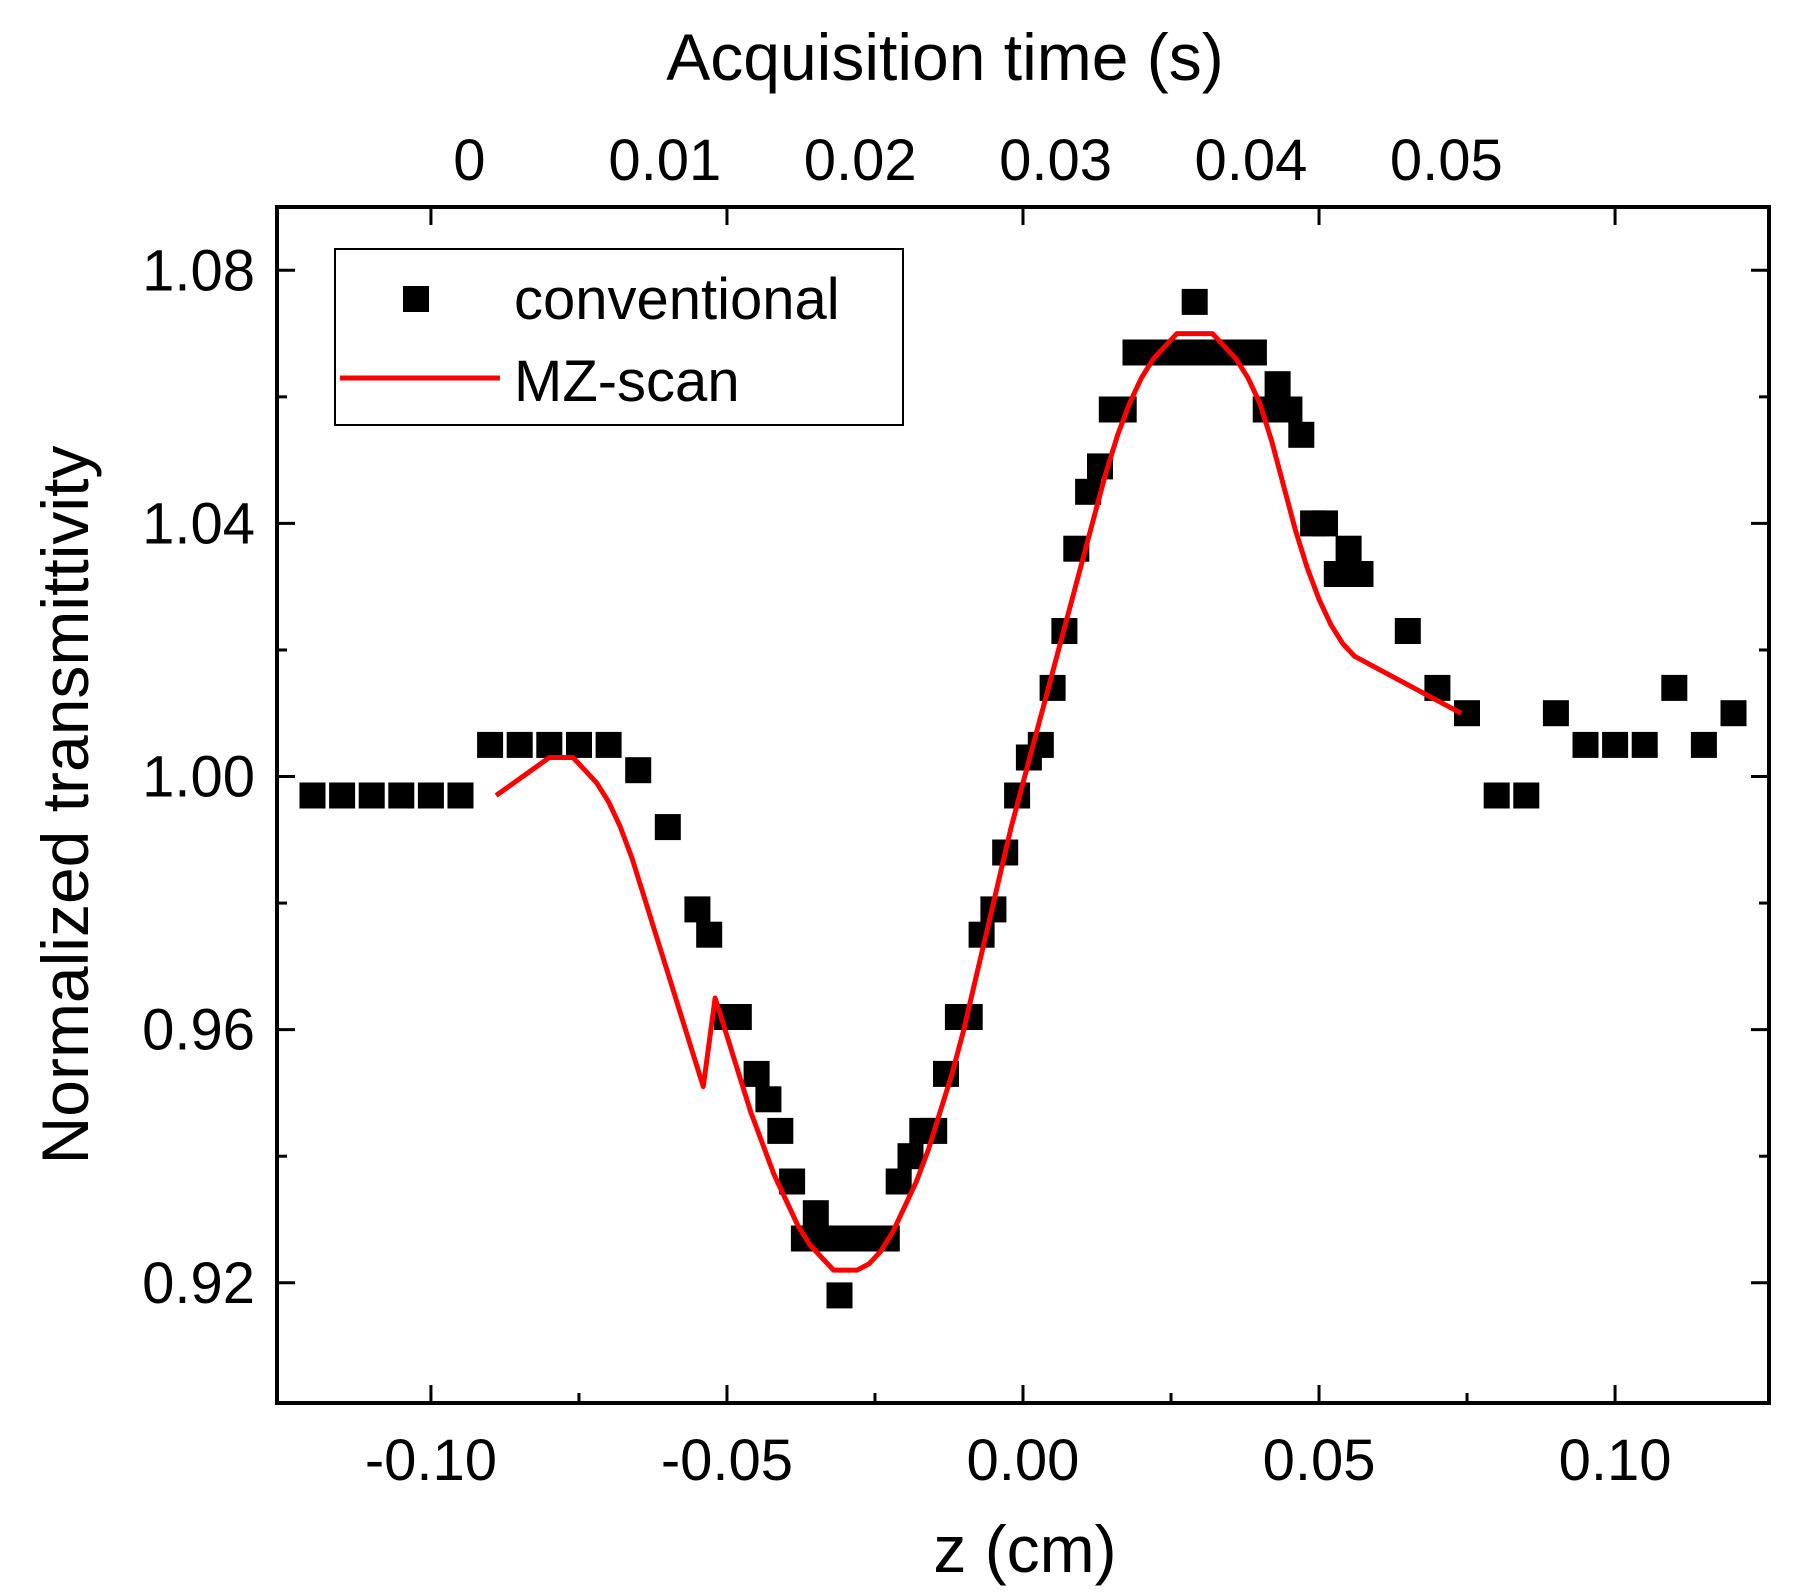 The image size is (1811, 1593). What do you see at coordinates (198, 777) in the screenshot?
I see `y-tick-label: 1.00` at bounding box center [198, 777].